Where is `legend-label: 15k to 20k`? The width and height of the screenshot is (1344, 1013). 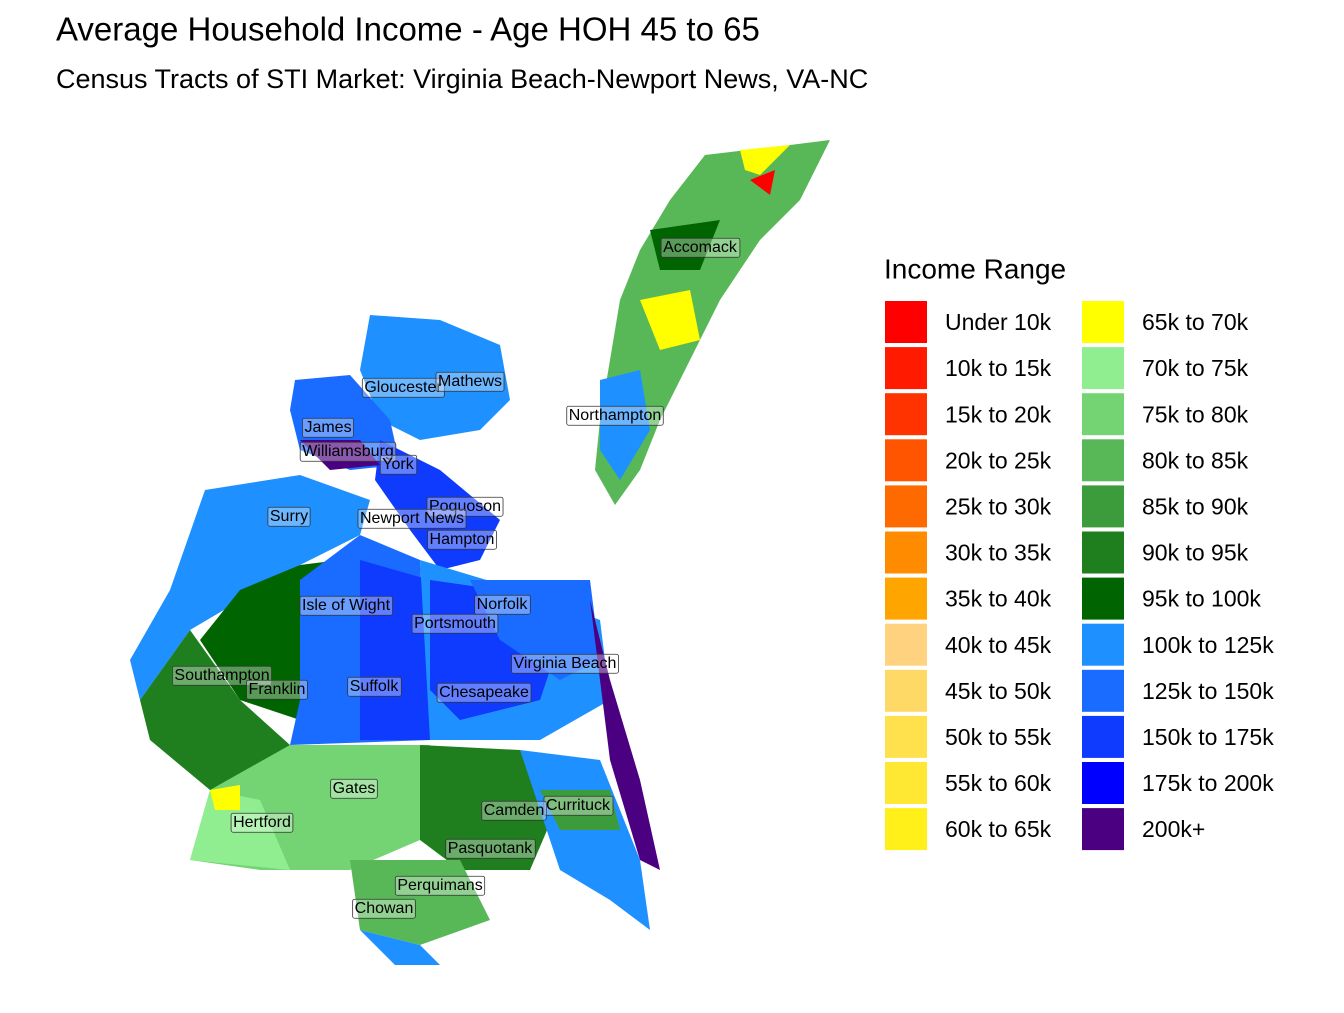 legend-label: 15k to 20k is located at coordinates (998, 414).